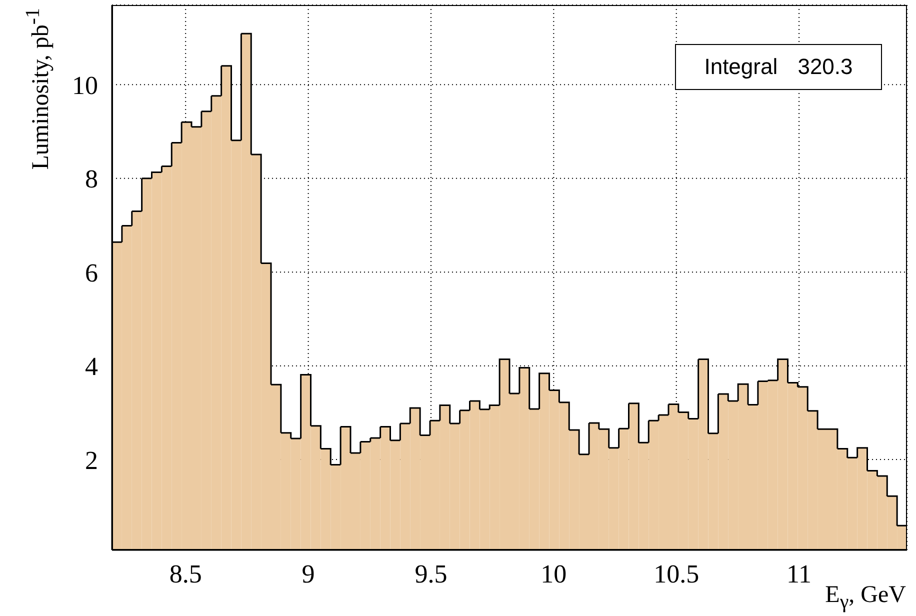 The height and width of the screenshot is (616, 916). What do you see at coordinates (185, 573) in the screenshot?
I see `x-tick-label: 8.5` at bounding box center [185, 573].